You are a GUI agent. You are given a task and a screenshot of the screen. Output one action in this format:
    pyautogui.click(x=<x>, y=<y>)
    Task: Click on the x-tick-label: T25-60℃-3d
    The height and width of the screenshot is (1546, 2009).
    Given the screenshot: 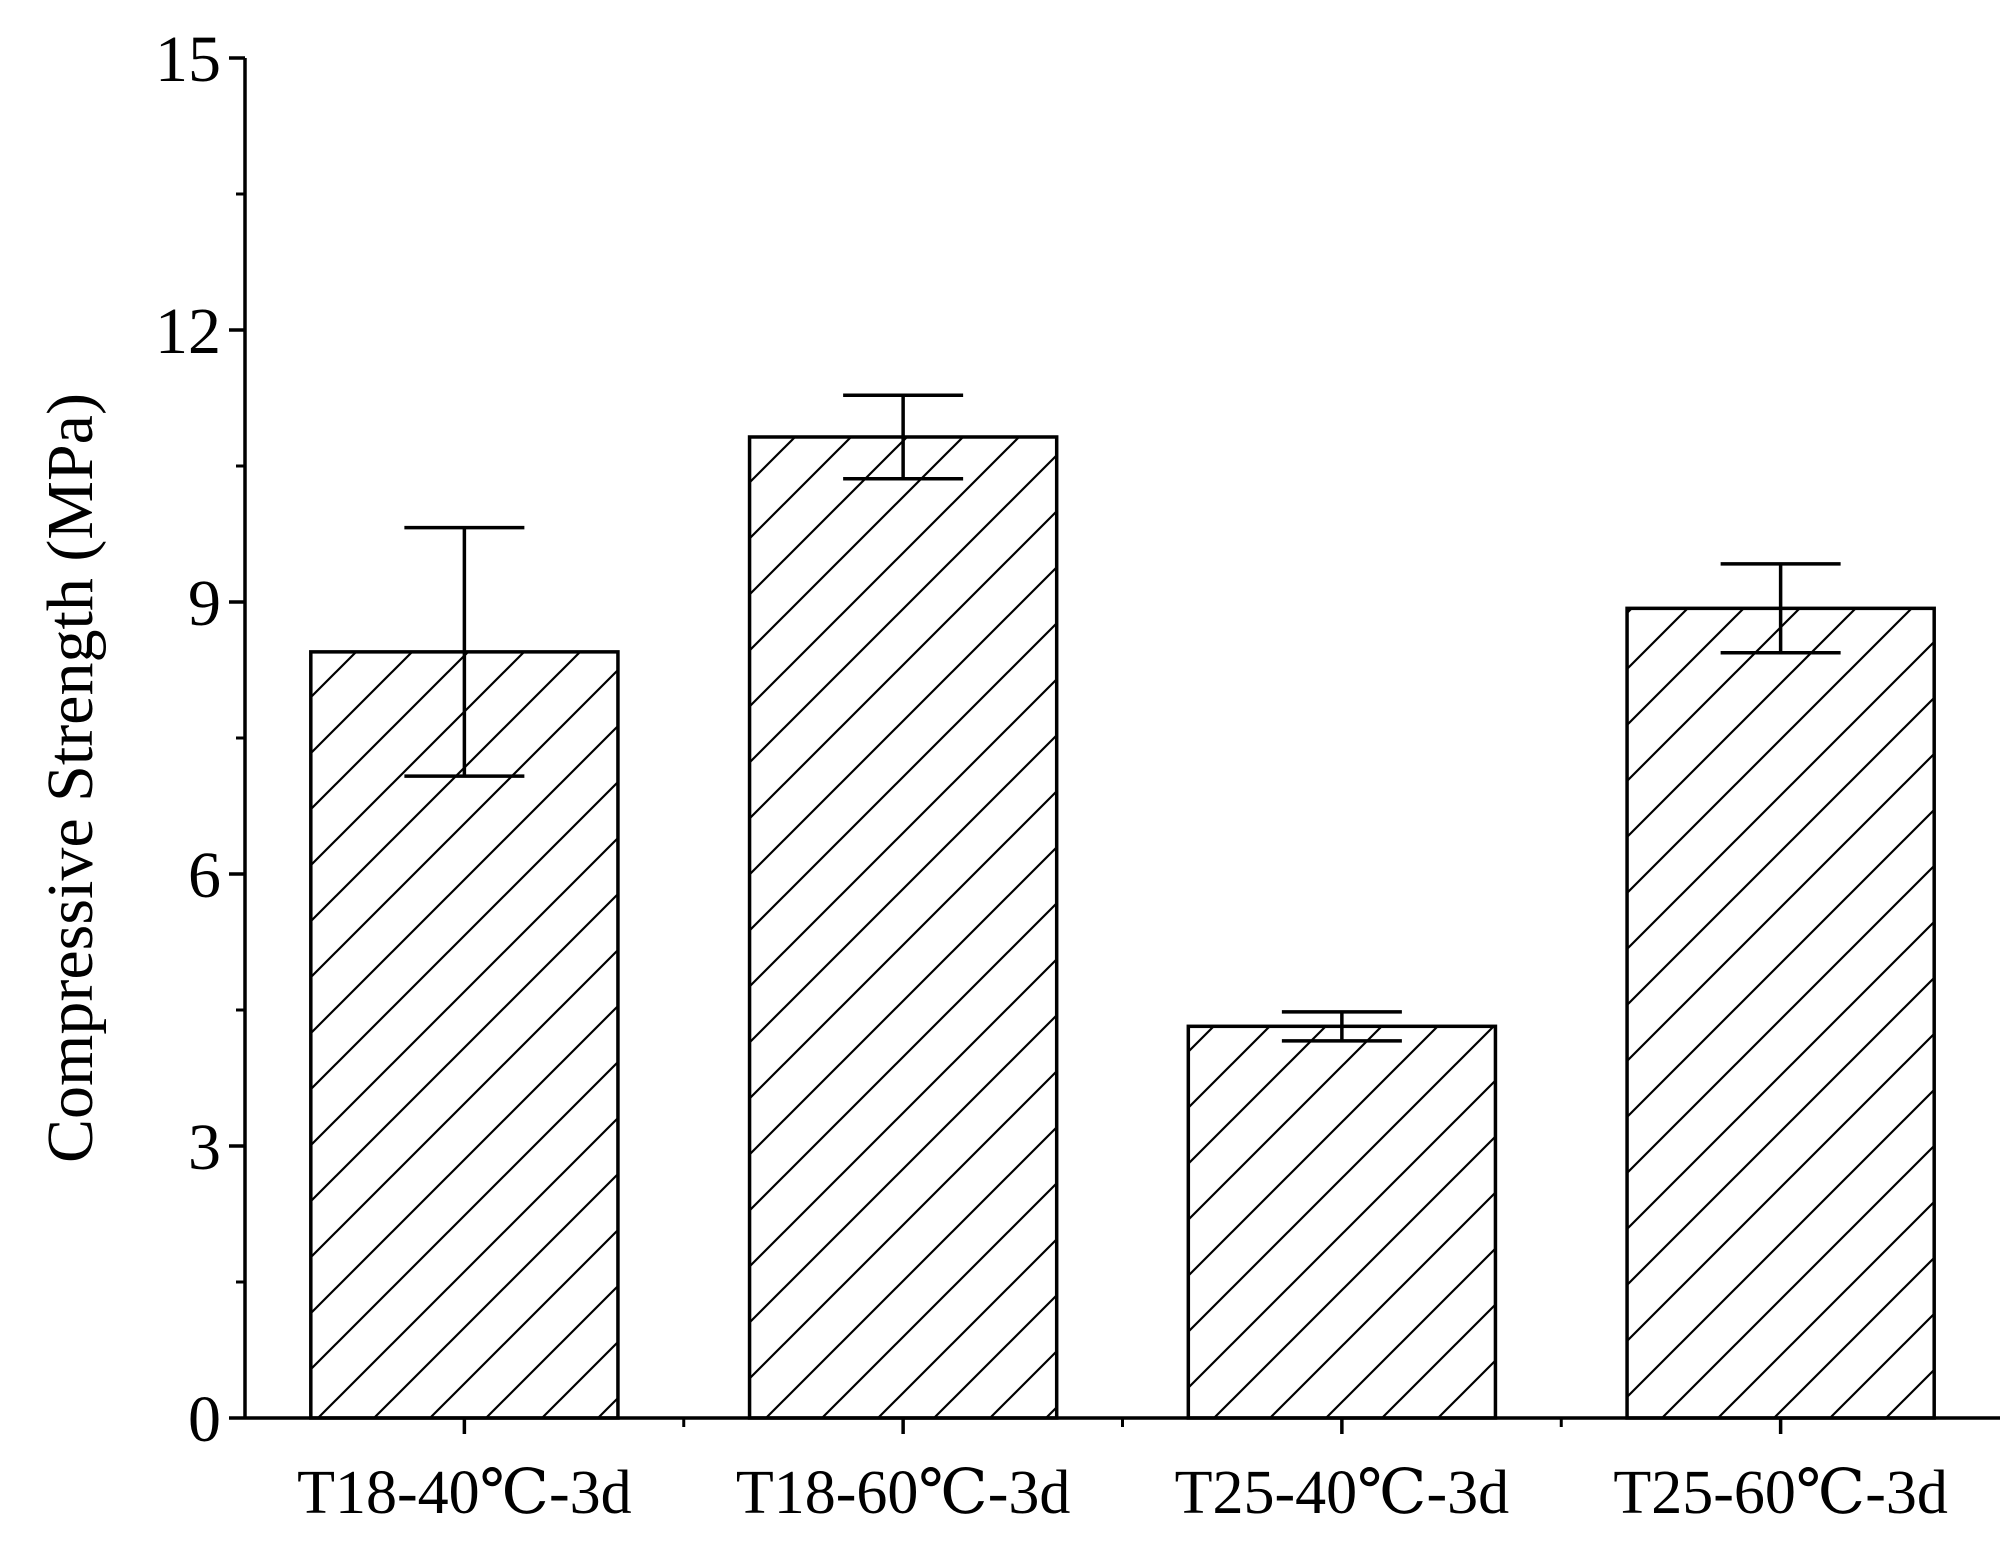 What is the action you would take?
    pyautogui.click(x=1780, y=1493)
    